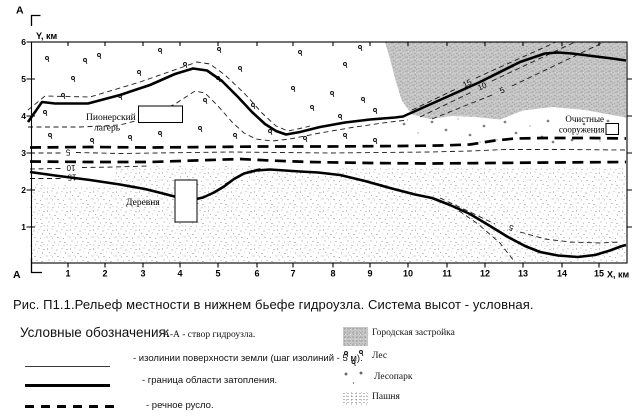 The height and width of the screenshot is (419, 638). Describe the element at coordinates (618, 275) in the screenshot. I see `x-axis-label: X, км` at that location.